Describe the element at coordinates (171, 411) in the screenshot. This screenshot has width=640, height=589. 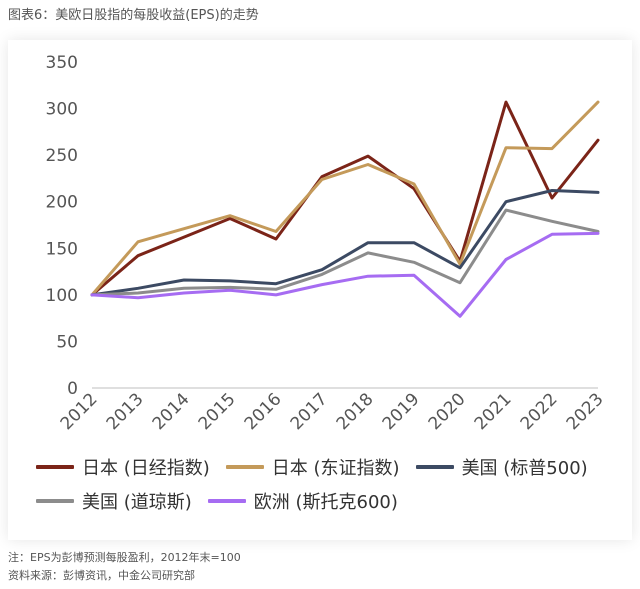
I see `x-tick-label: 2014` at that location.